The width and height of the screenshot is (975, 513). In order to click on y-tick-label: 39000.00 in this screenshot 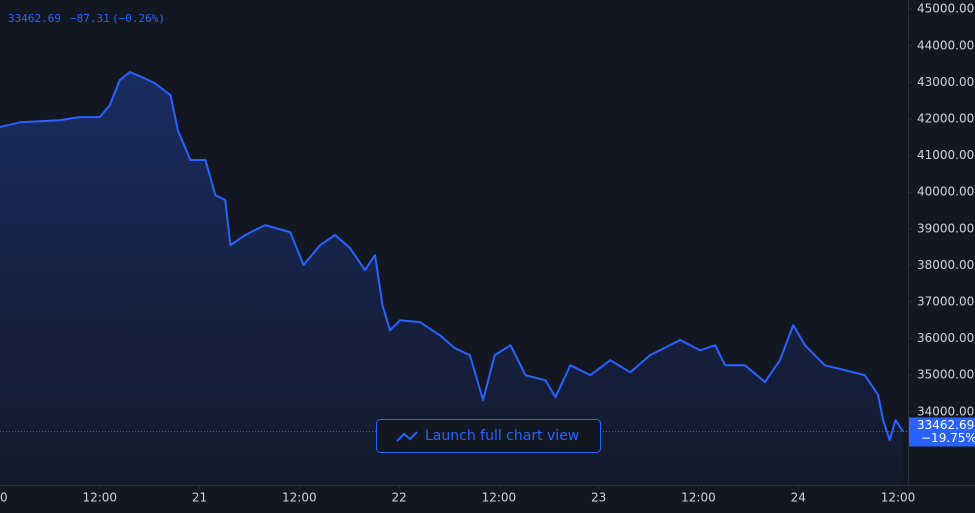, I will do `click(945, 228)`.